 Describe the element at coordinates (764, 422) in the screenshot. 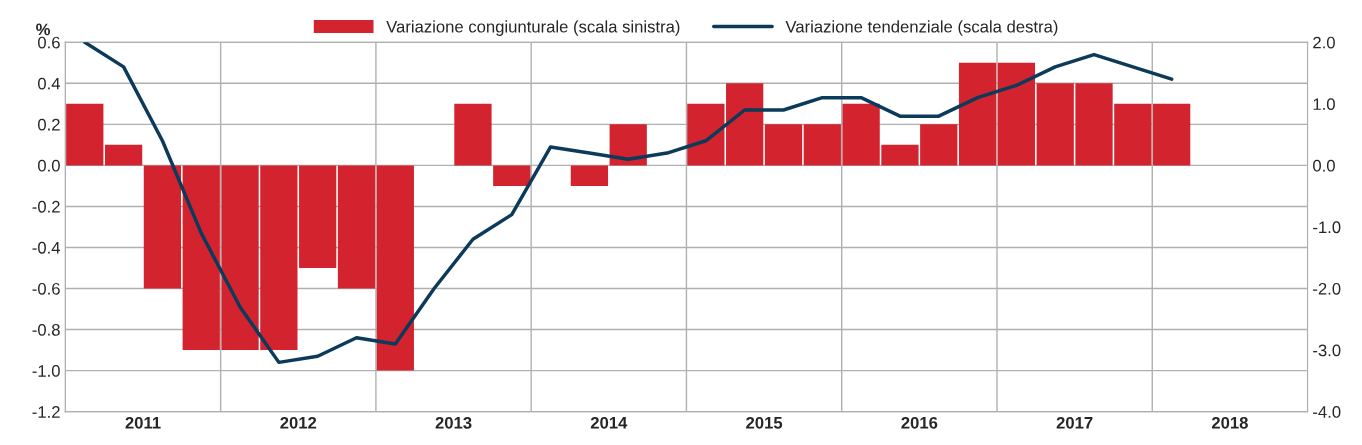

I see `x-tick-label: 2015` at that location.